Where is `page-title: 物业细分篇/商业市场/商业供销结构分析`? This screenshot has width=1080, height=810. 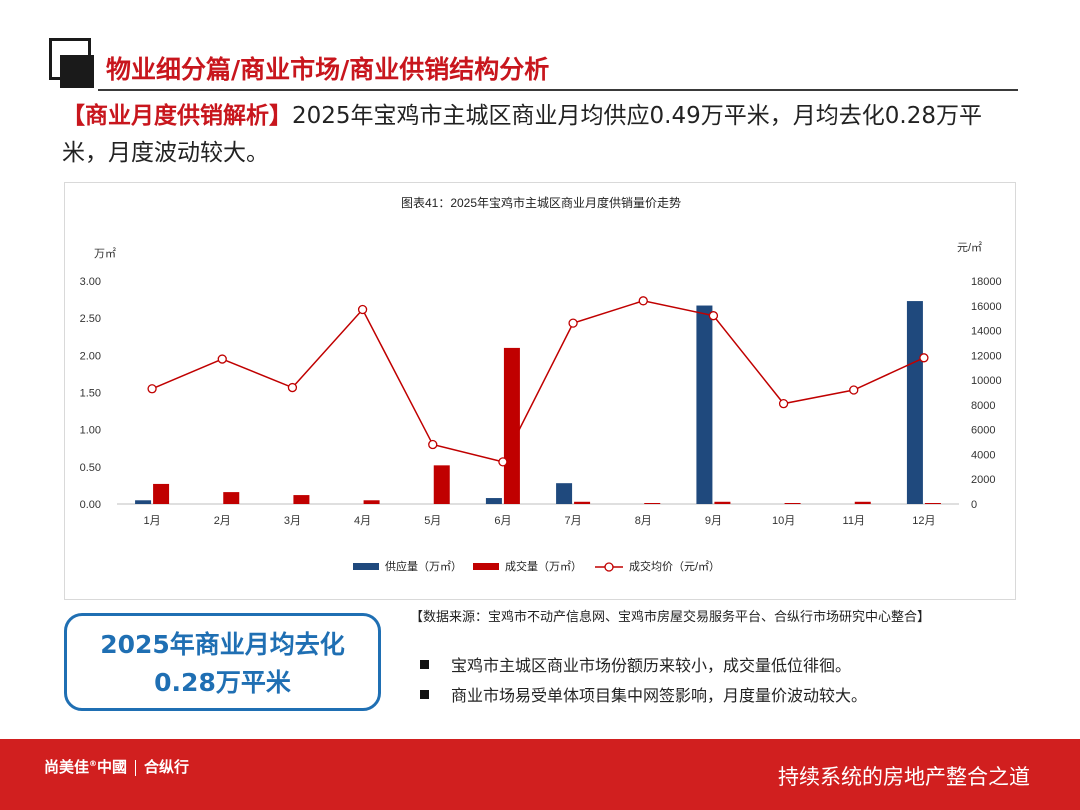 page-title: 物业细分篇/商业市场/商业供销结构分析 is located at coordinates (328, 69).